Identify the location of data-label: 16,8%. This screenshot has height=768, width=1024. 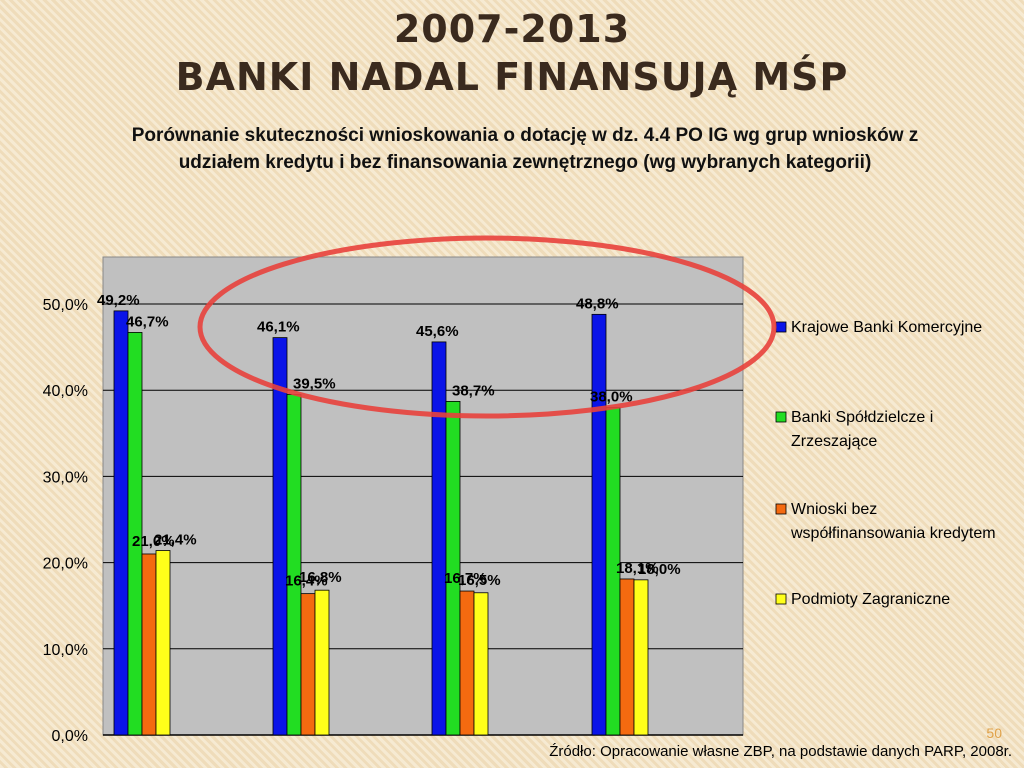
(320, 577).